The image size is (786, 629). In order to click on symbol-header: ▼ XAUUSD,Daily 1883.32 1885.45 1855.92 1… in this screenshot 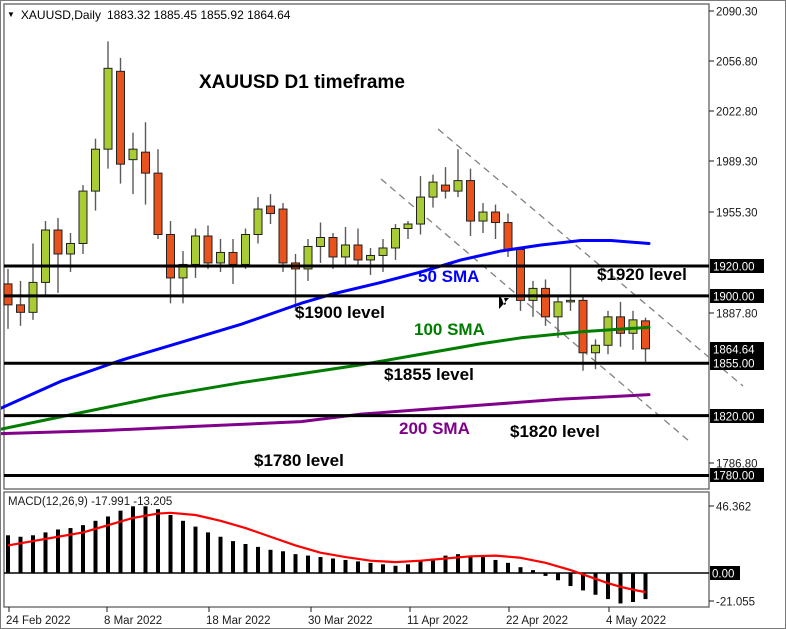, I will do `click(148, 15)`.